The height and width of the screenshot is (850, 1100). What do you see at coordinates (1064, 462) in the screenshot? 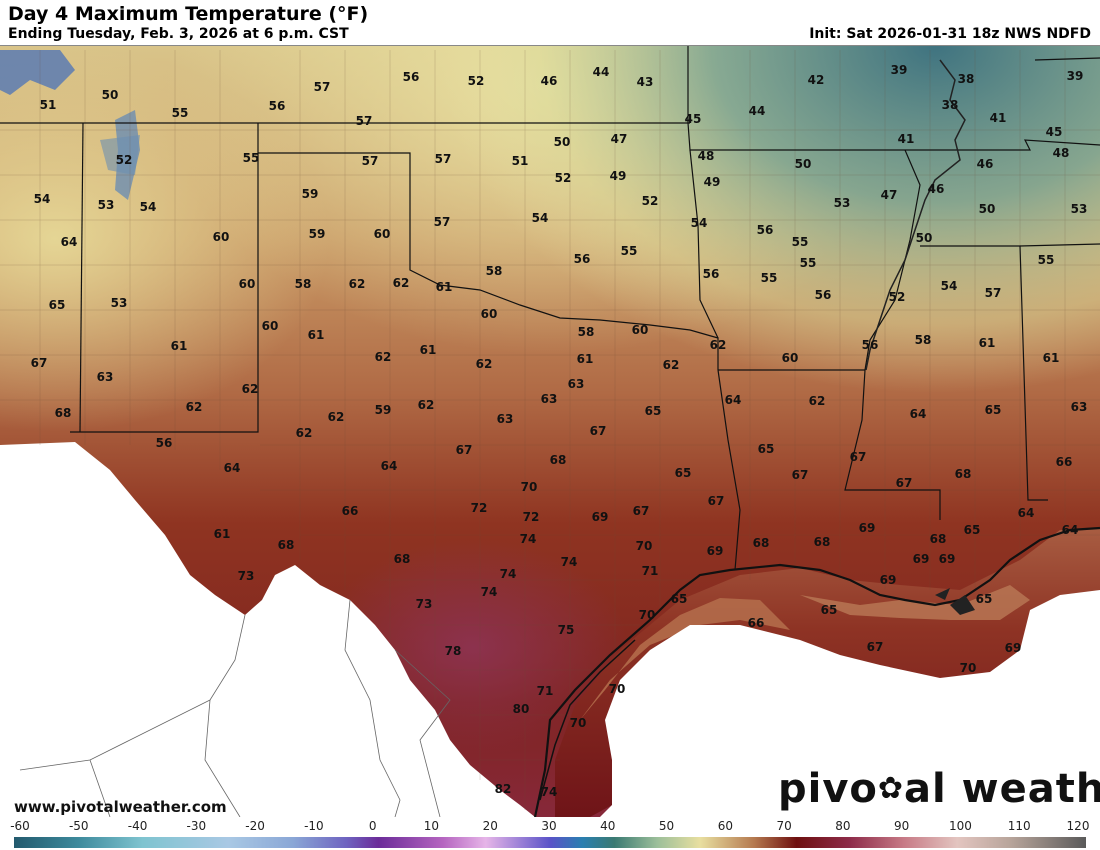
I see `temperature-label: 66` at bounding box center [1064, 462].